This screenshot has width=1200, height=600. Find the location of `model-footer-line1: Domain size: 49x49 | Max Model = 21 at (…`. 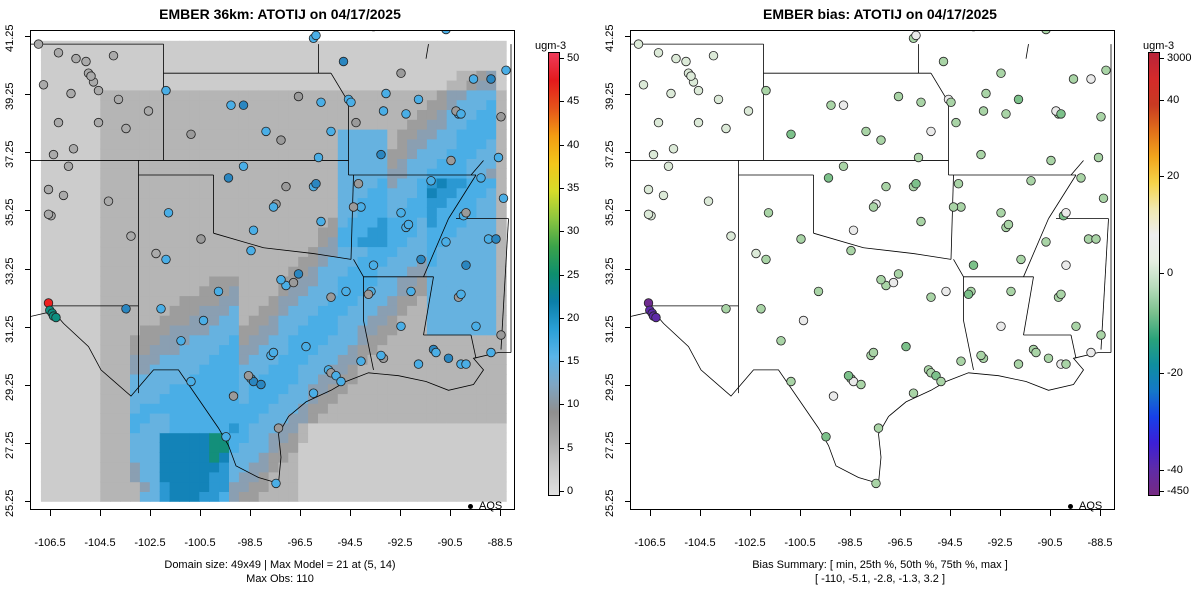

model-footer-line1: Domain size: 49x49 | Max Model = 21 at (… is located at coordinates (280, 565).